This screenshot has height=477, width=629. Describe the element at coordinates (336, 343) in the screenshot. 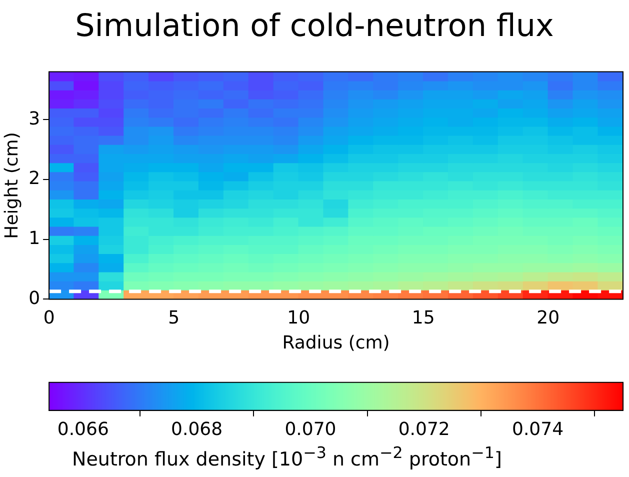

I see `x-axis-title: Radius (cm)` at that location.